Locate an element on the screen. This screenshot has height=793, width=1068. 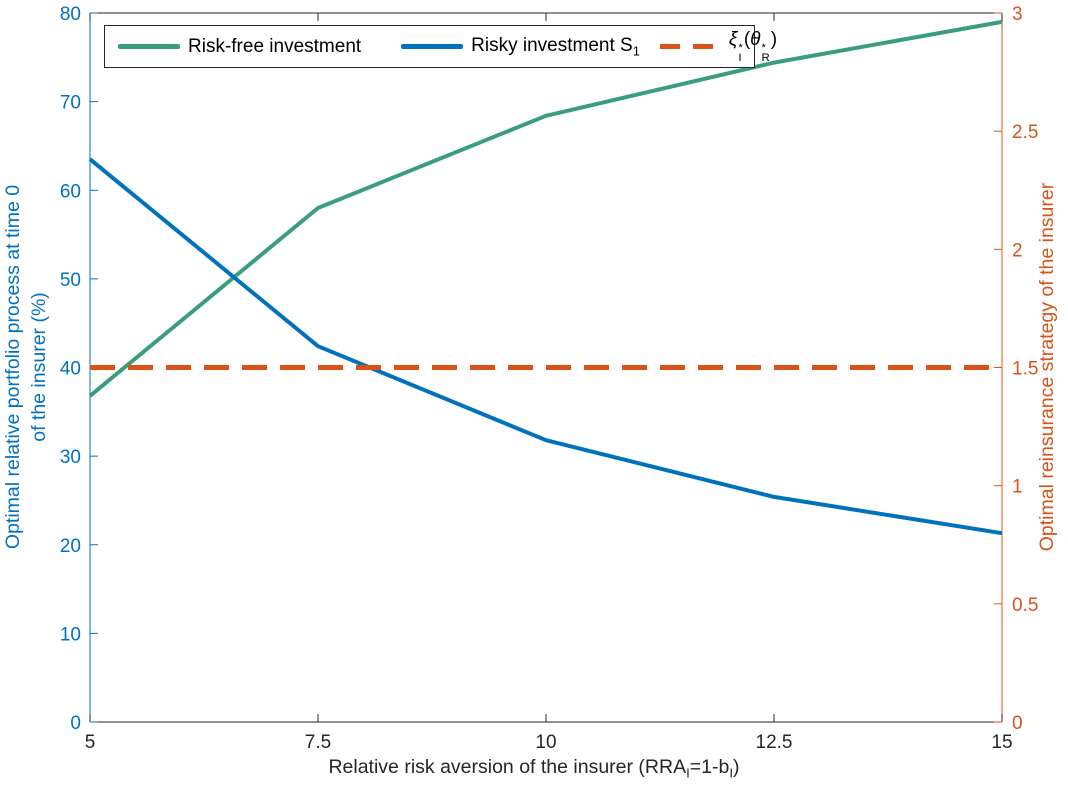
legend-label-risk-free: Risk-free investment is located at coordinates (275, 46).